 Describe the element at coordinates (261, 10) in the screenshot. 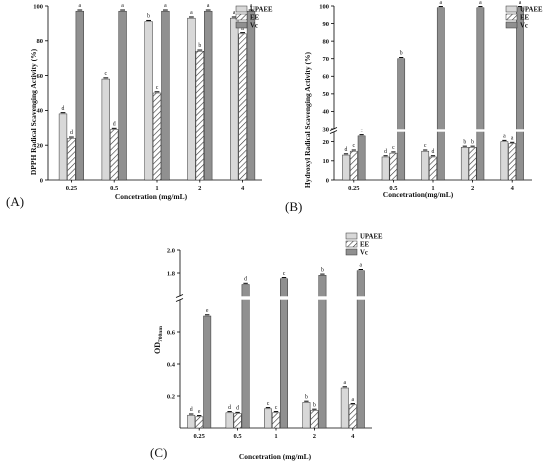

I see `panel-a-legend-label-upaee: UPAEE` at that location.